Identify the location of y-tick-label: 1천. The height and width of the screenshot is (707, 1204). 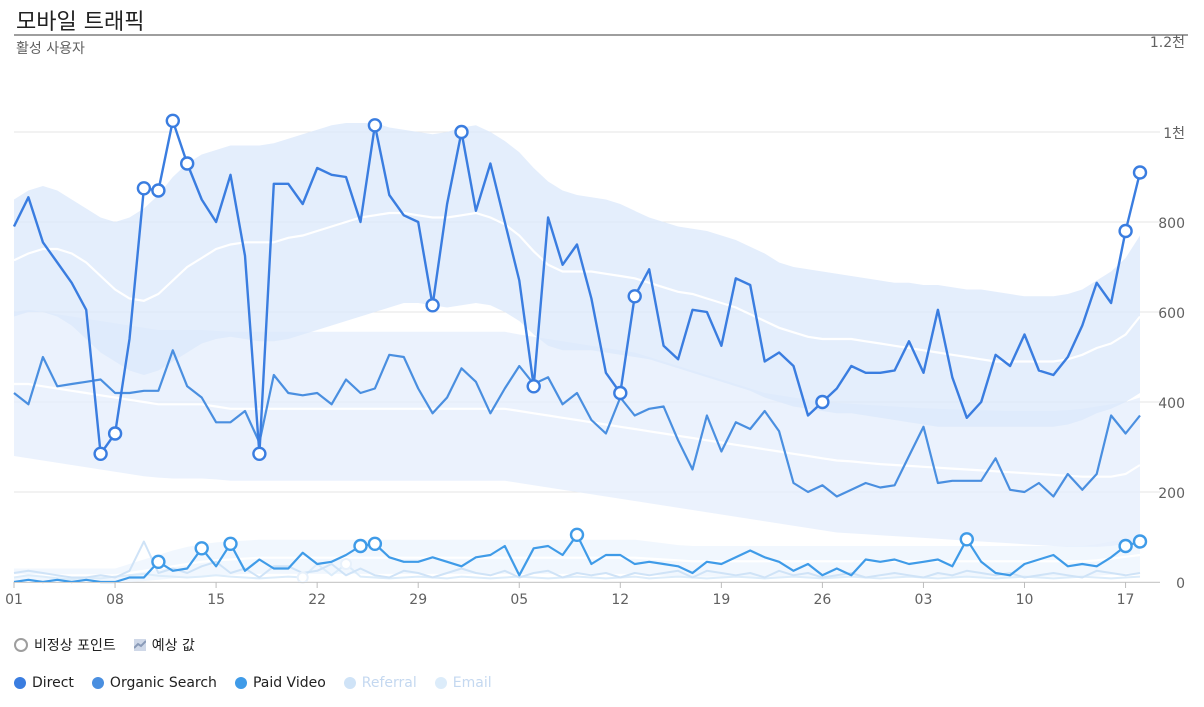
(1174, 134).